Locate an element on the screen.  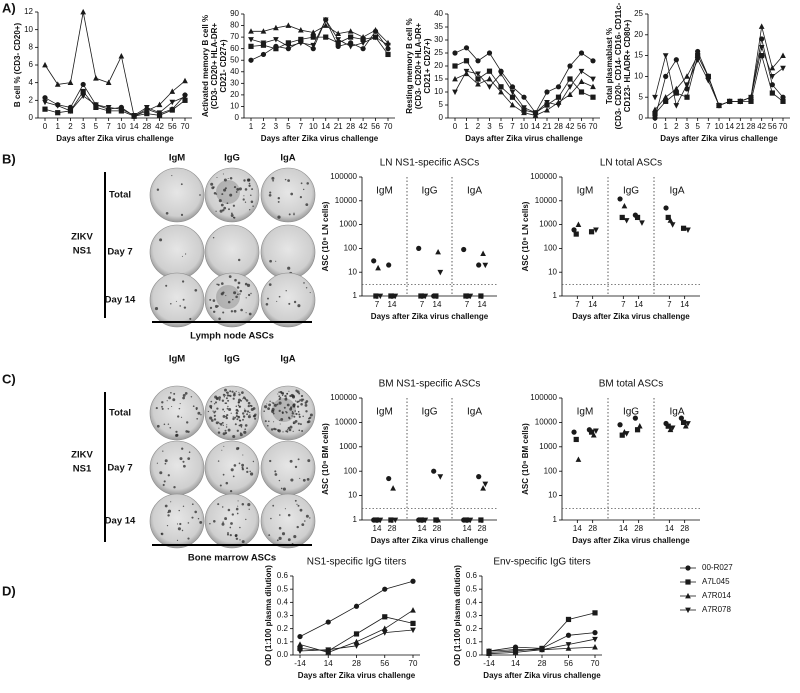
well-row-label: Day 14 is located at coordinates (120, 521).